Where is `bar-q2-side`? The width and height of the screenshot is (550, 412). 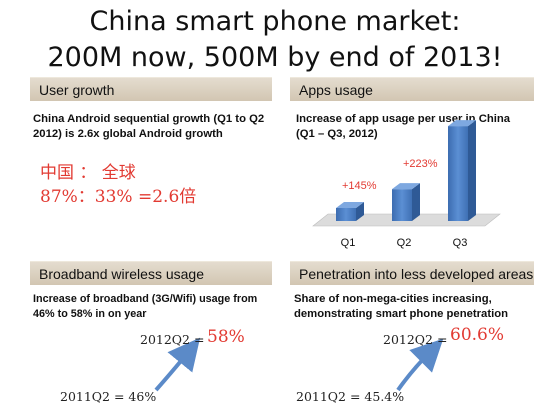 bar-q2-side is located at coordinates (416, 202).